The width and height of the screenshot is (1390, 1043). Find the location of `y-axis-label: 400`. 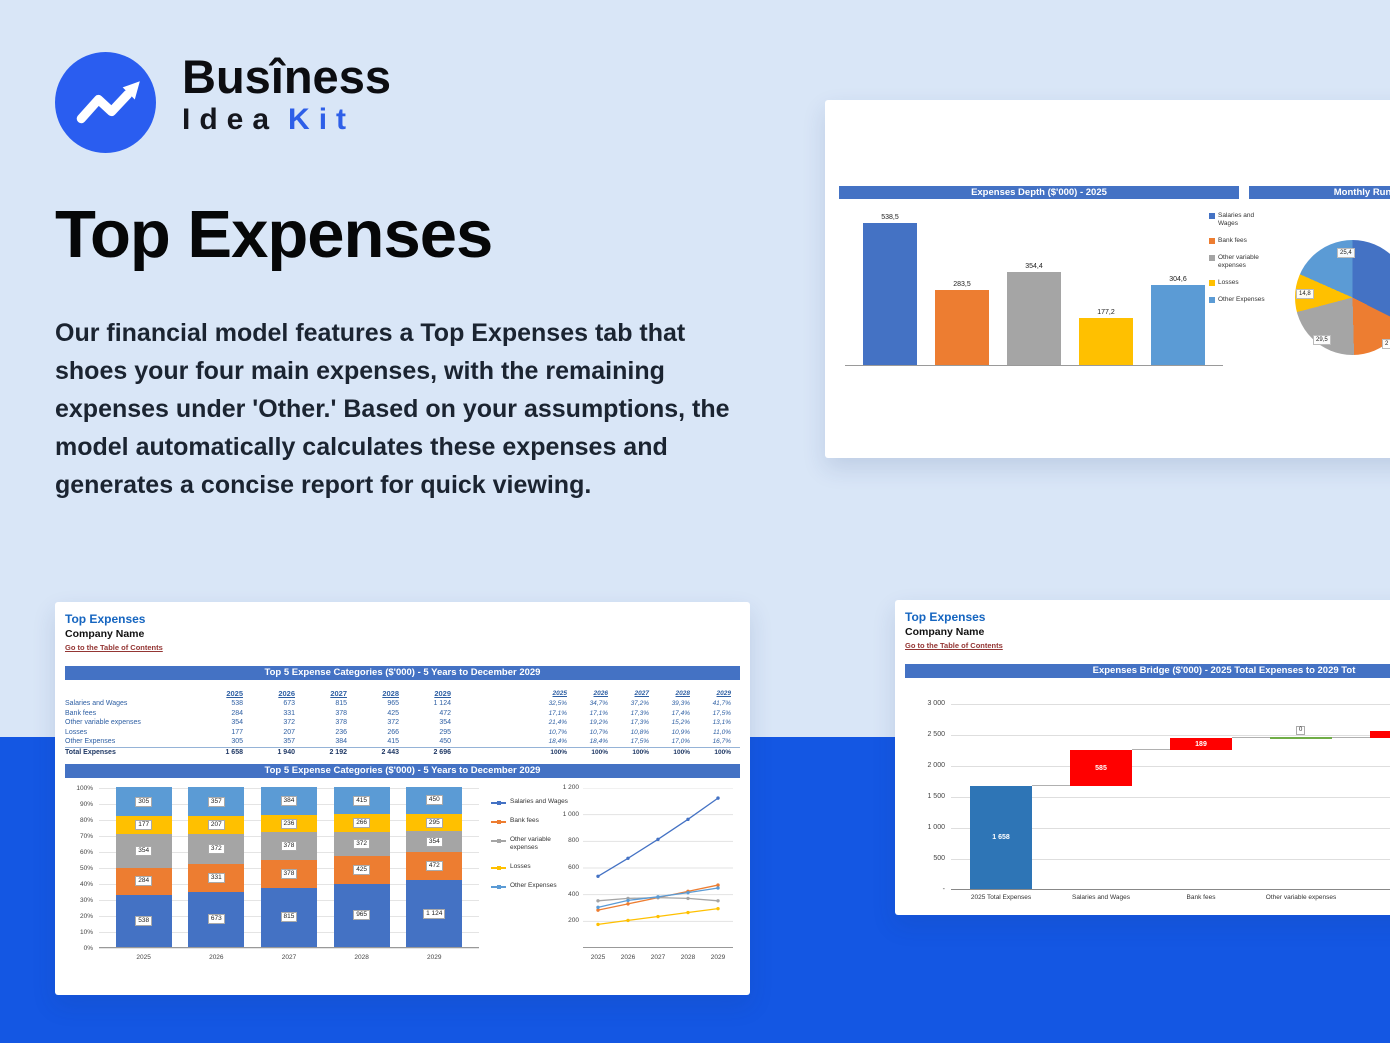

y-axis-label: 400 is located at coordinates (573, 894).